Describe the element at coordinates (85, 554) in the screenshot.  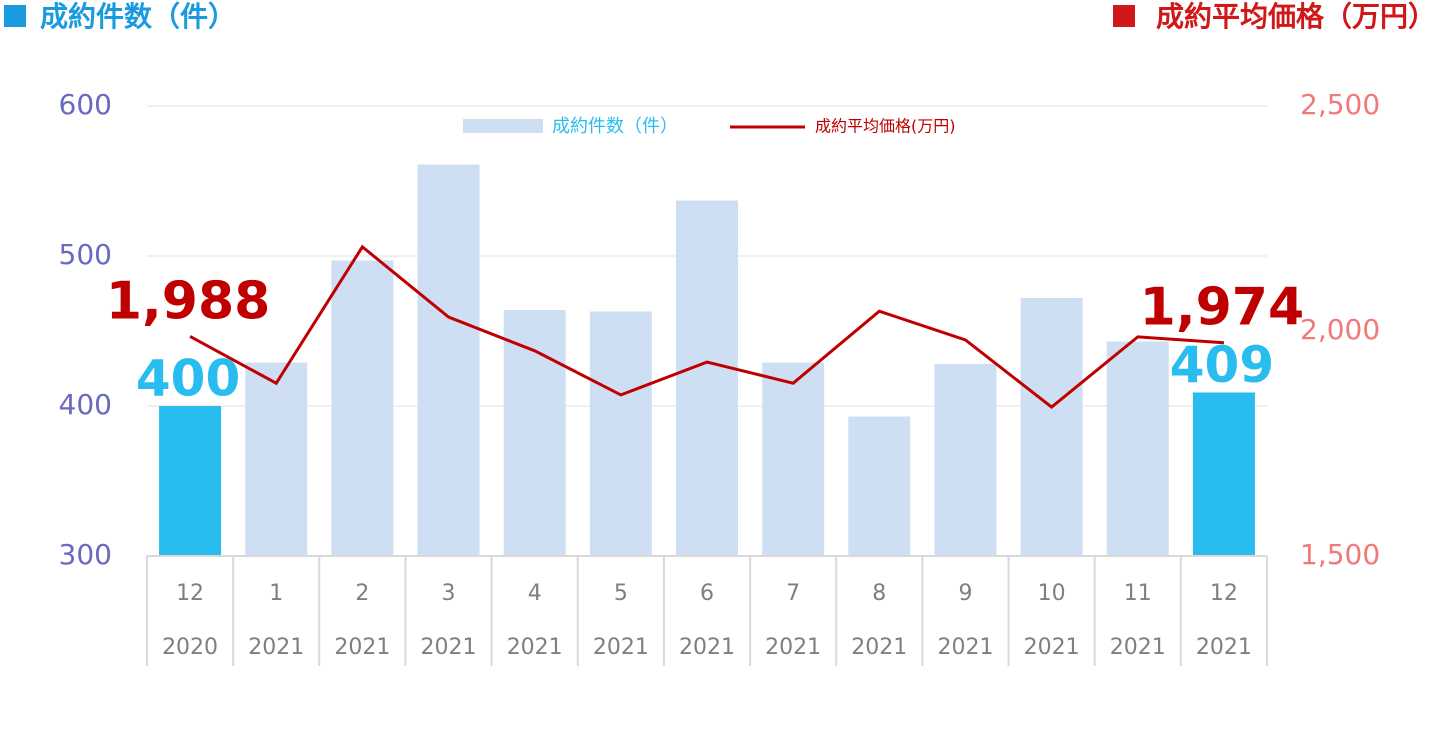
I see `y-tick-label: 300` at that location.